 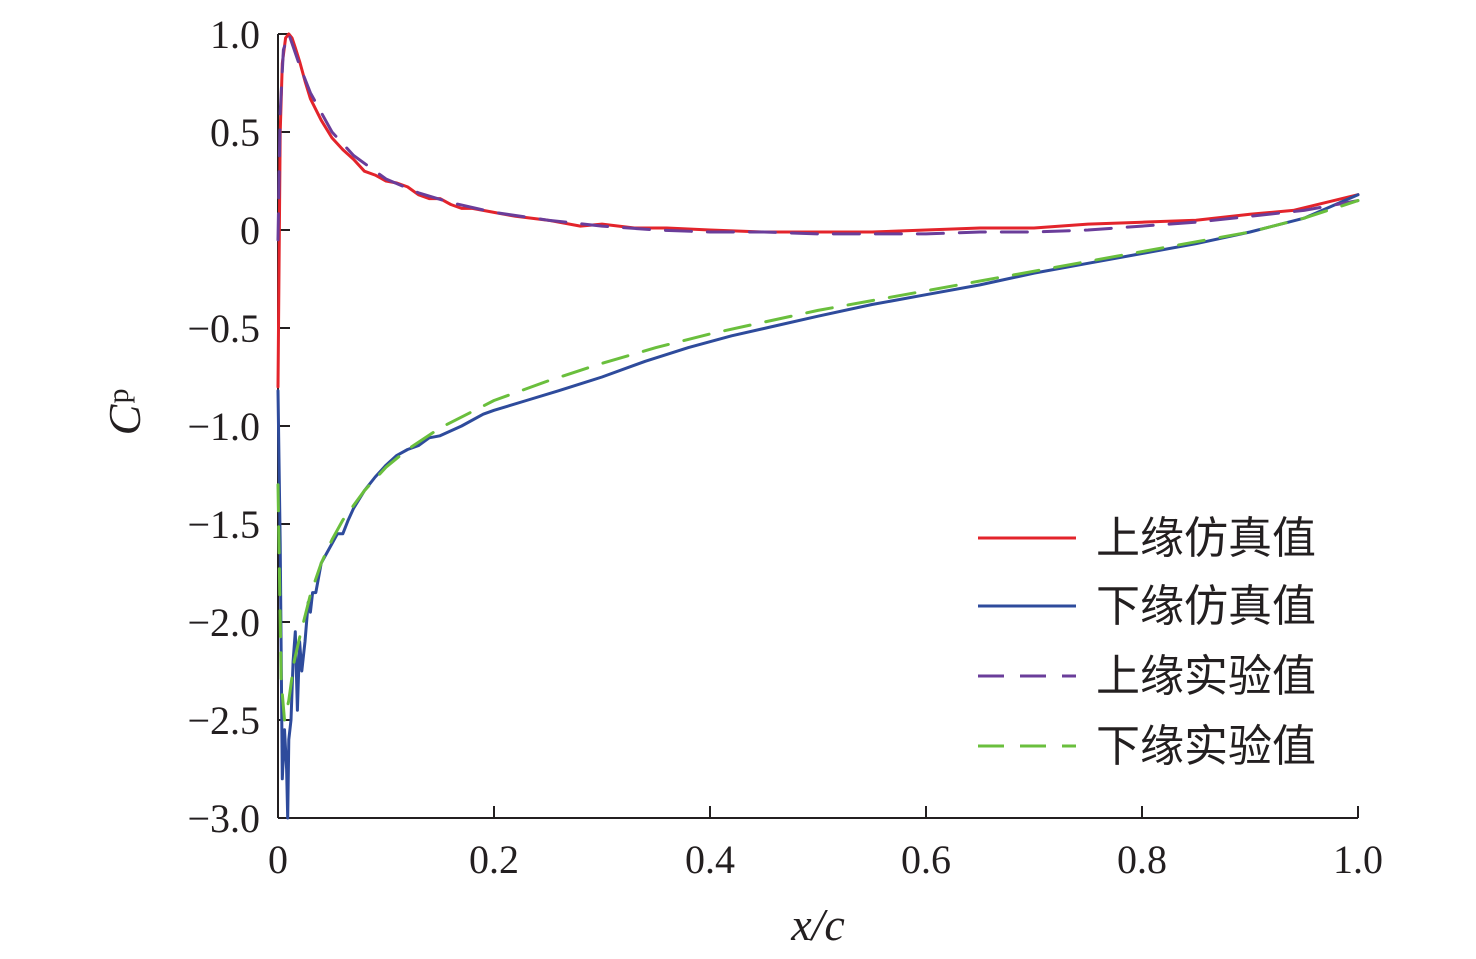 What do you see at coordinates (118, 396) in the screenshot?
I see `y-axis-label-subscript: p` at bounding box center [118, 396].